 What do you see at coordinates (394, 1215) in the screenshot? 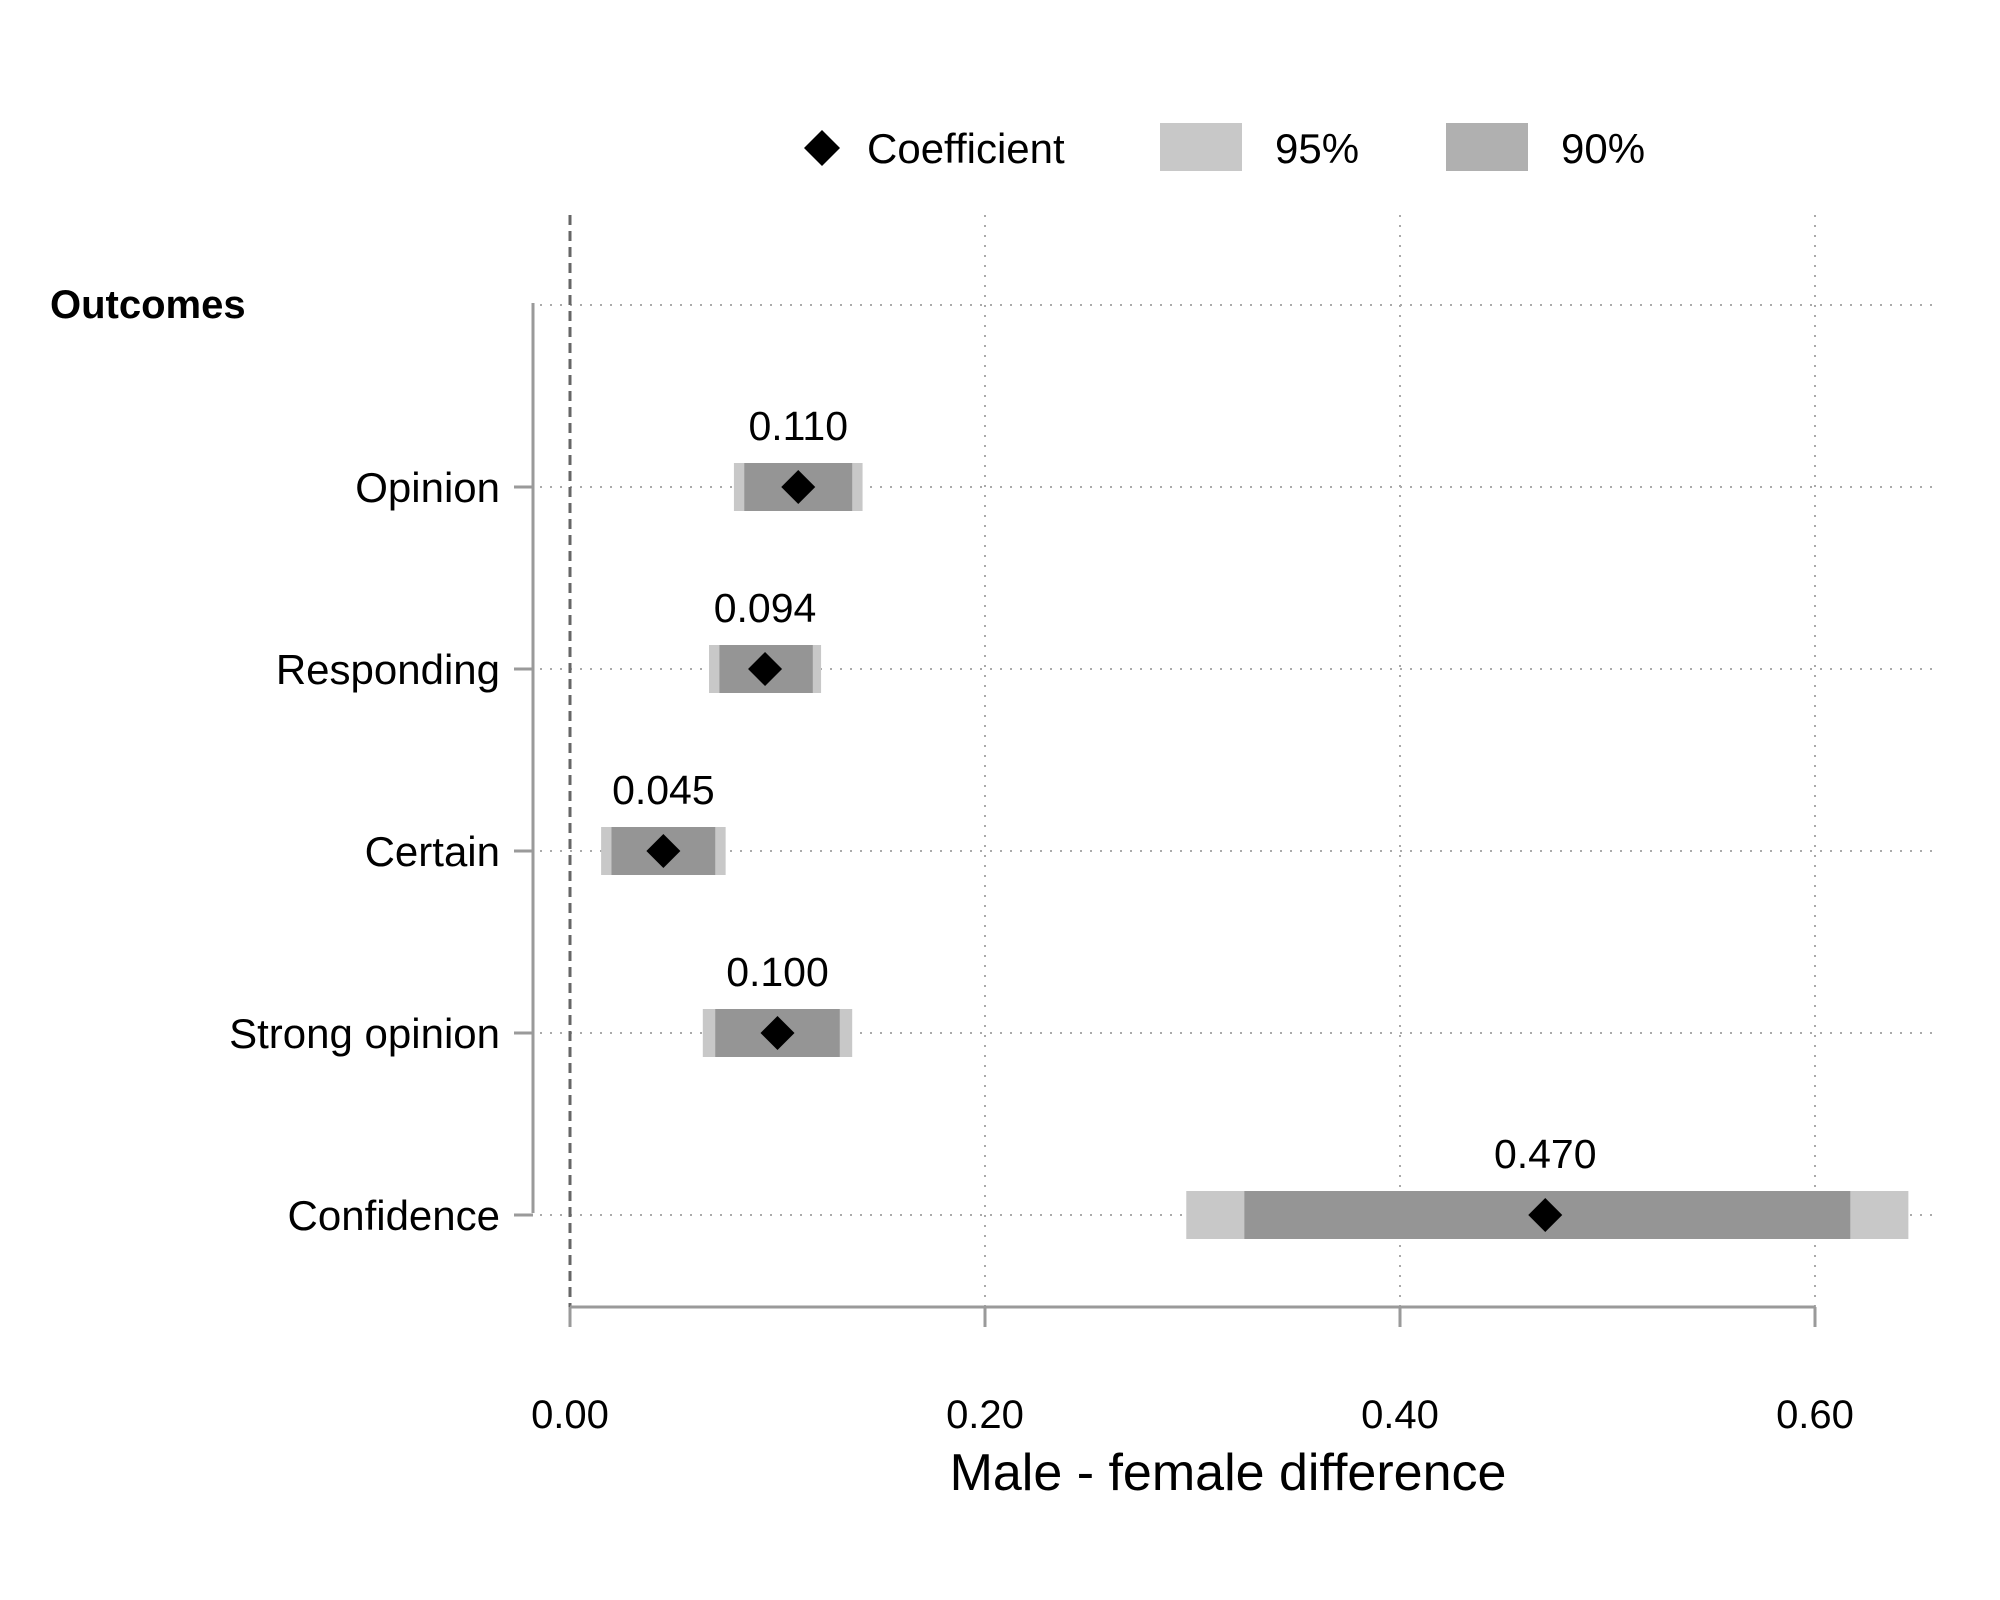
I see `row-label: Confidence` at bounding box center [394, 1215].